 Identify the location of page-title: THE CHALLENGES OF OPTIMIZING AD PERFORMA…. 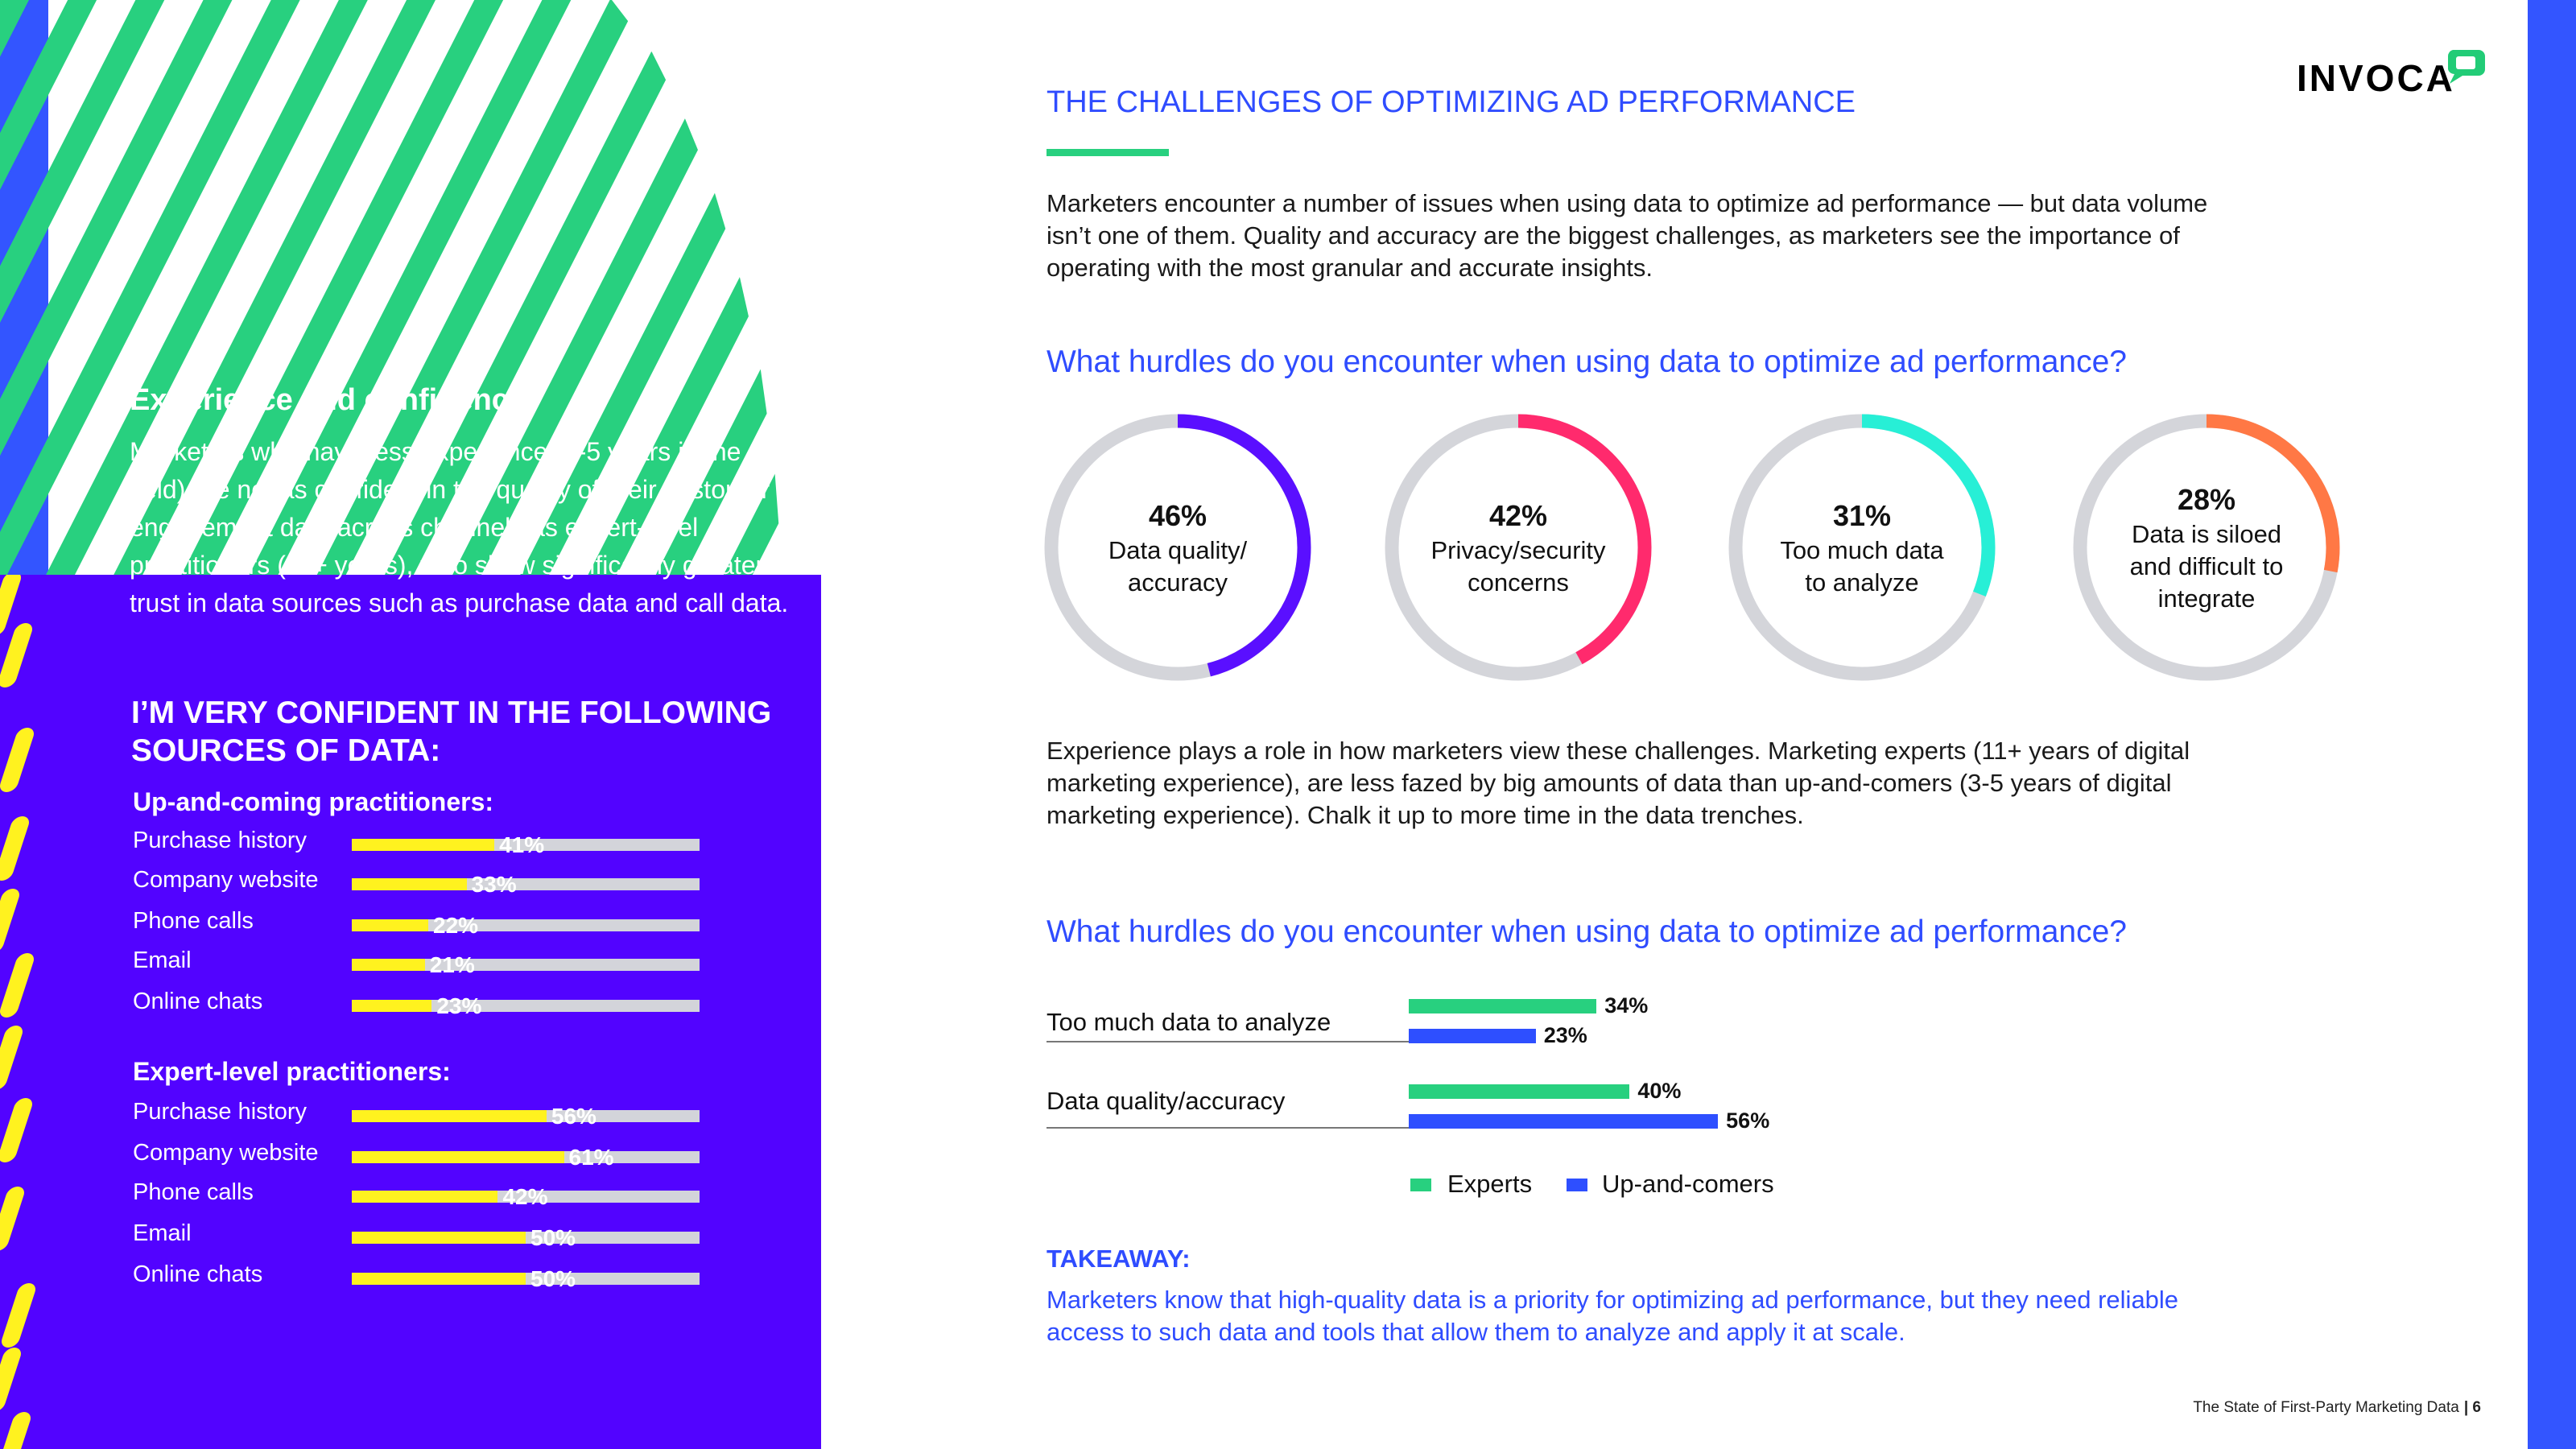
(1451, 102).